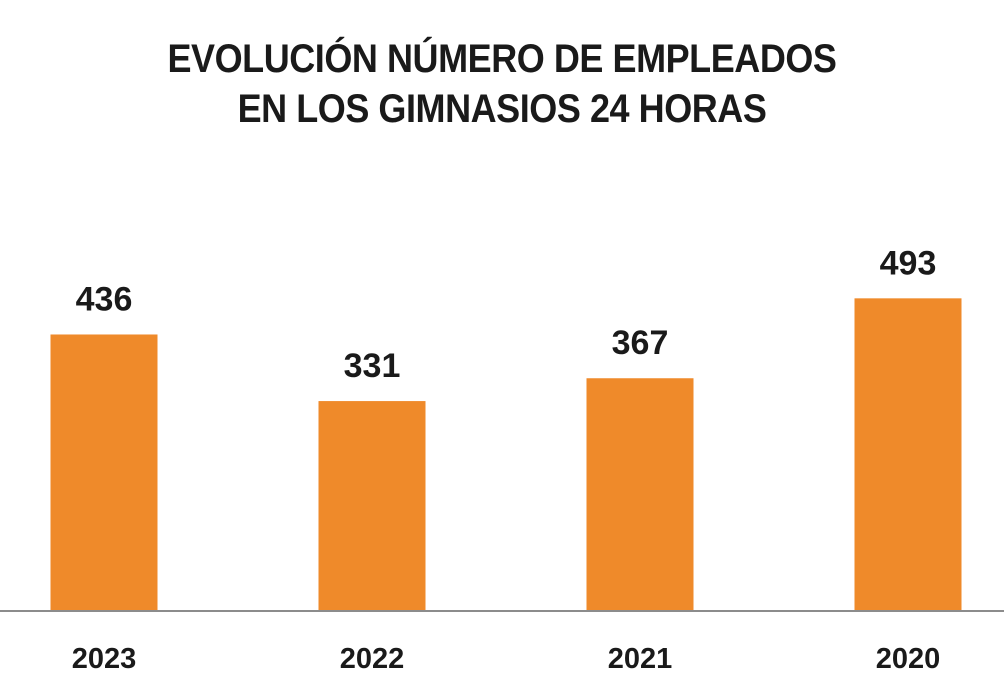 The height and width of the screenshot is (690, 1004). What do you see at coordinates (502, 109) in the screenshot?
I see `chart-title-line-2: EN LOS GIMNASIOS 24 HORAS` at bounding box center [502, 109].